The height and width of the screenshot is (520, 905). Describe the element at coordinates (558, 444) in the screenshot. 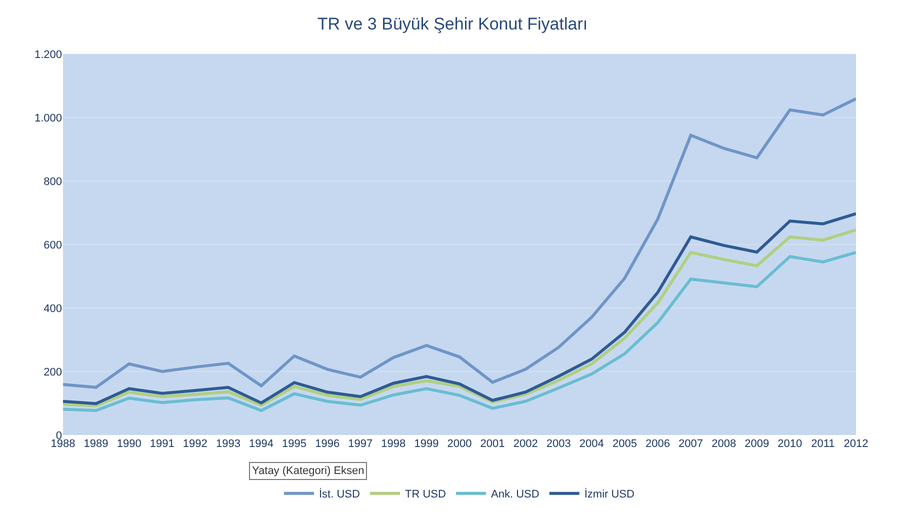

I see `x-tick-label: 2003` at that location.